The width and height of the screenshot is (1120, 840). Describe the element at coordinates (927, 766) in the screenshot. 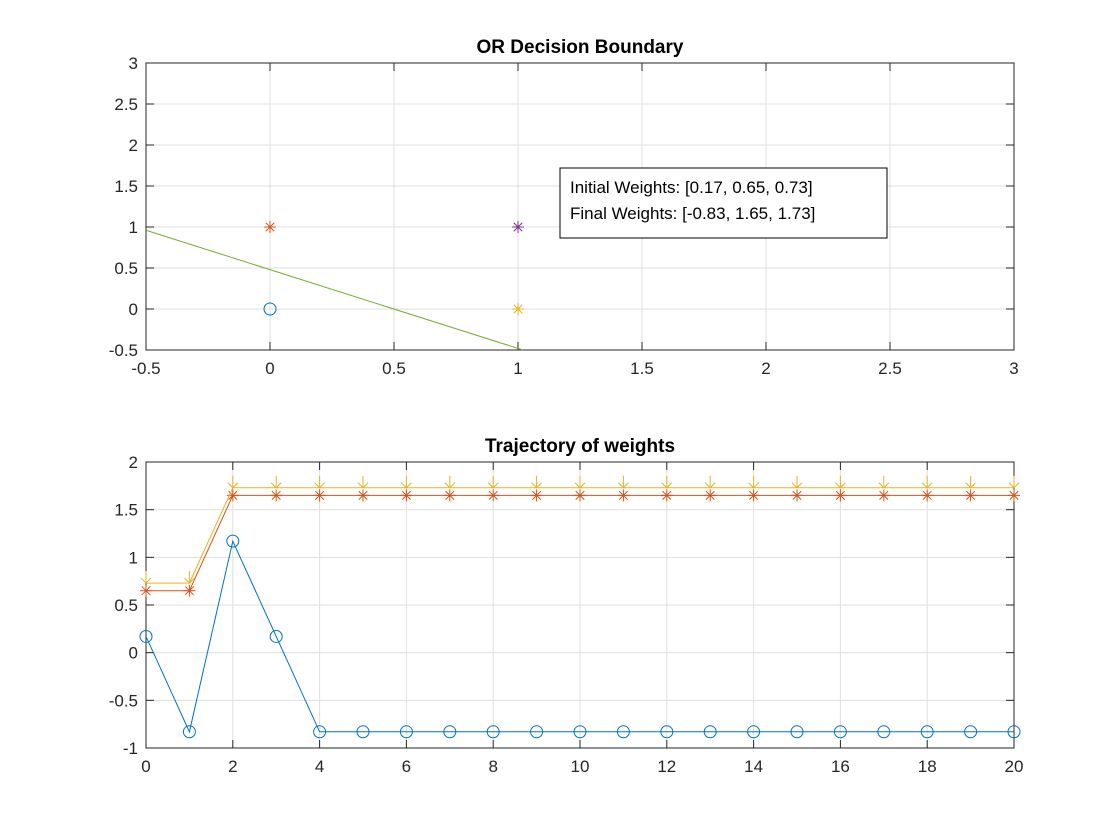

I see `x-tick-label: 18` at that location.